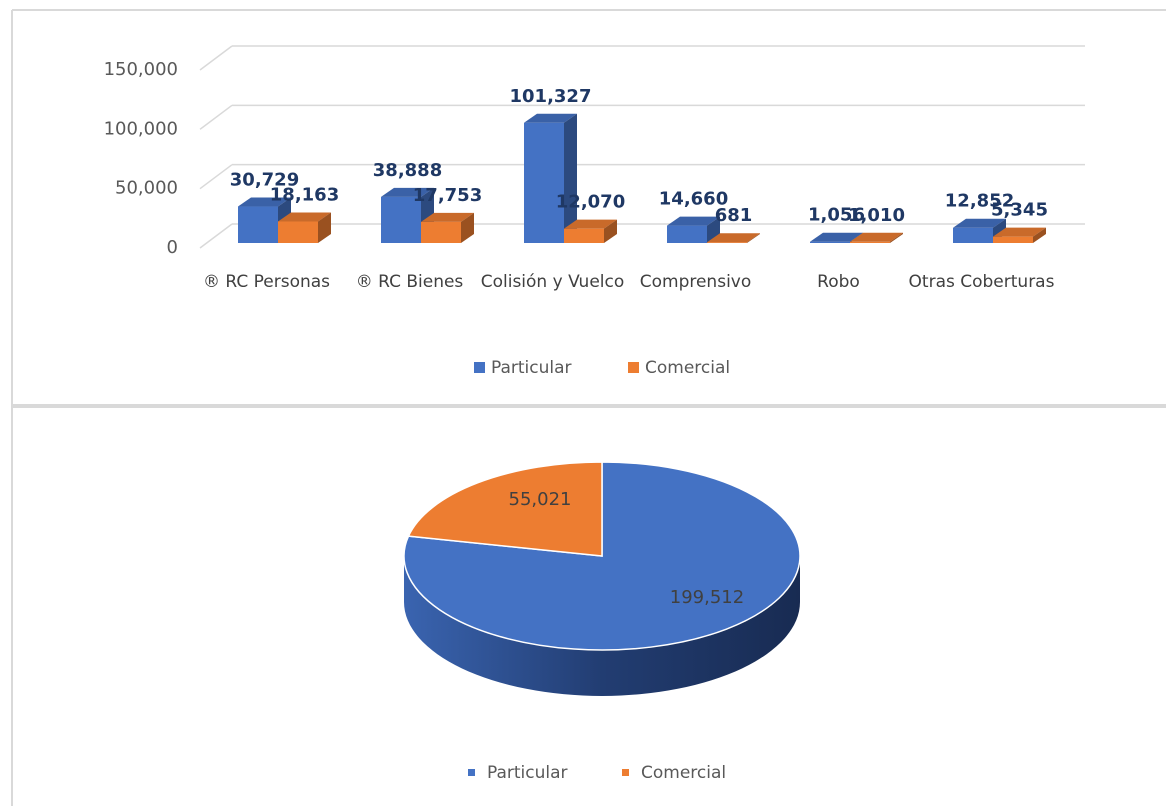 The width and height of the screenshot is (1166, 806). I want to click on y-tick-label: 0, so click(172, 247).